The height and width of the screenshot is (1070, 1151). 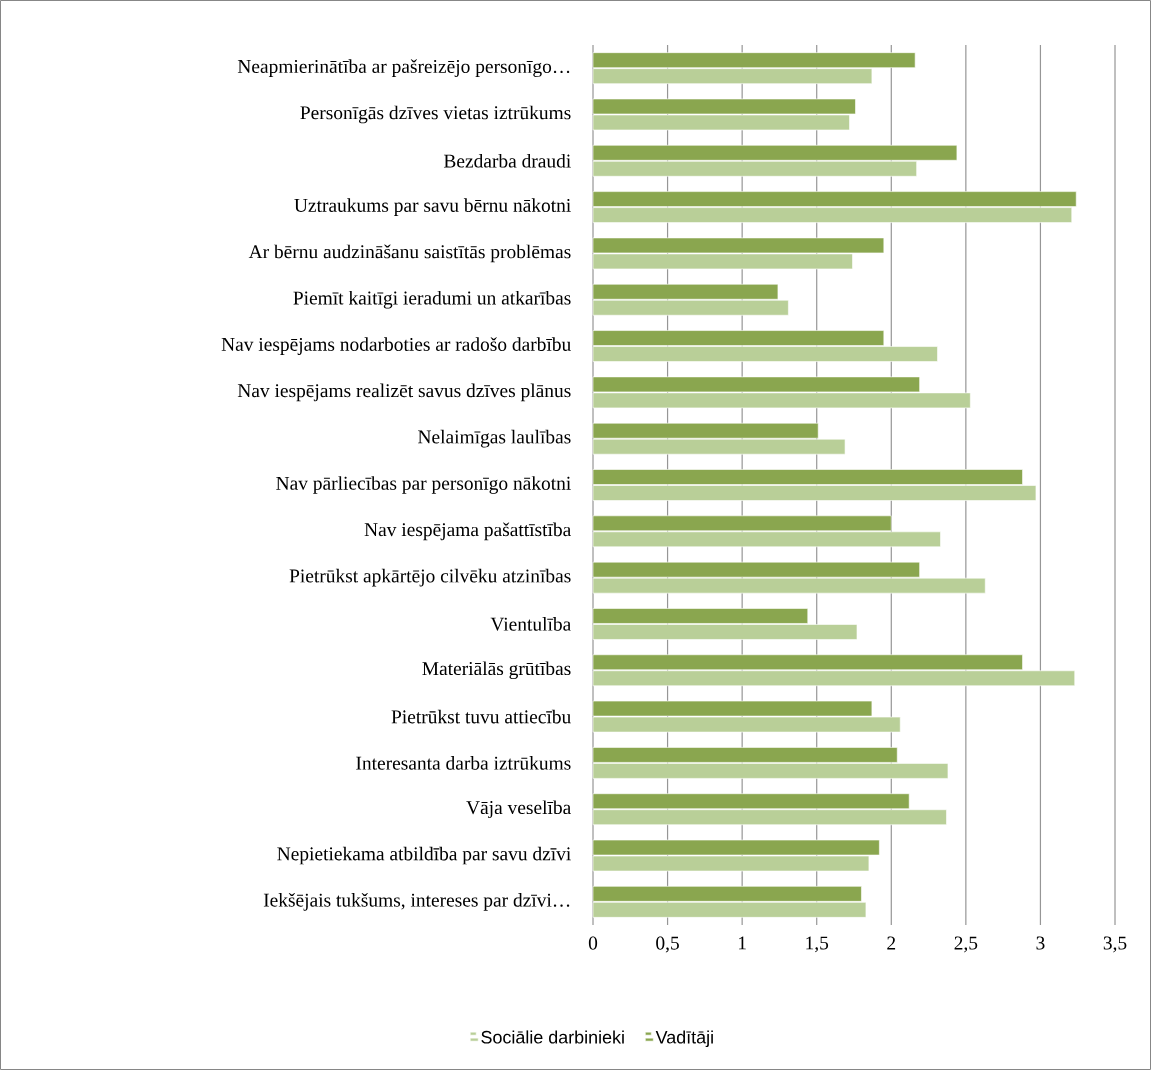 I want to click on y-tick-label: Nav iespējama pašattīstība, so click(x=467, y=531).